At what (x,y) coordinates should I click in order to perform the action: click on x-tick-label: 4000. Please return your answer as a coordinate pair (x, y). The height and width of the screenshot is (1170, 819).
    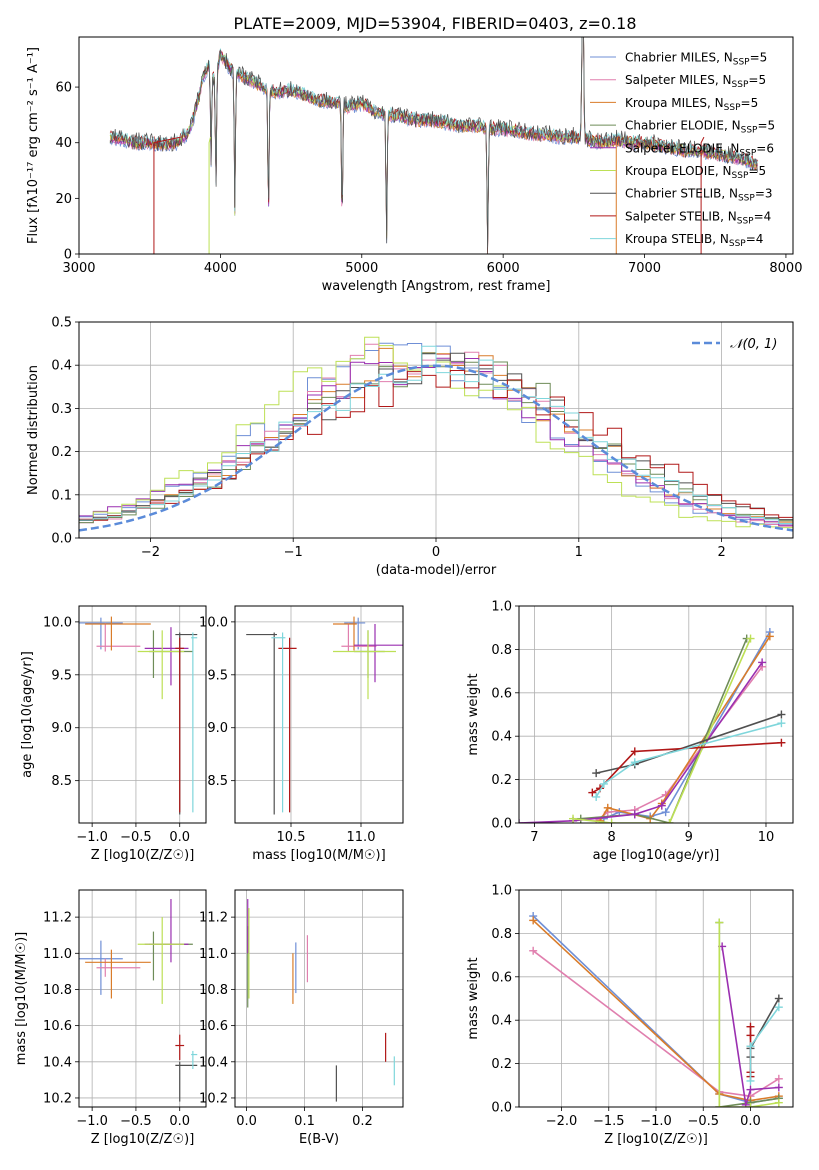
    Looking at the image, I should click on (220, 268).